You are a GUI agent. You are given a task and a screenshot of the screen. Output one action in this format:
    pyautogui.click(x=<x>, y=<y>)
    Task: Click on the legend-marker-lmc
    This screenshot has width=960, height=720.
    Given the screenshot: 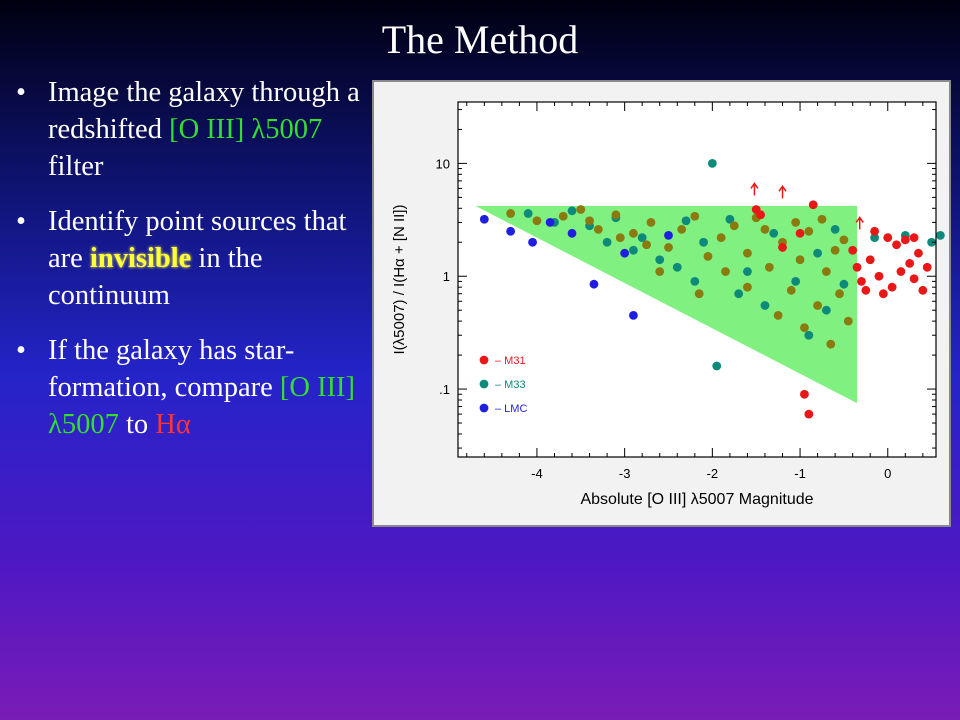 What is the action you would take?
    pyautogui.click(x=484, y=408)
    